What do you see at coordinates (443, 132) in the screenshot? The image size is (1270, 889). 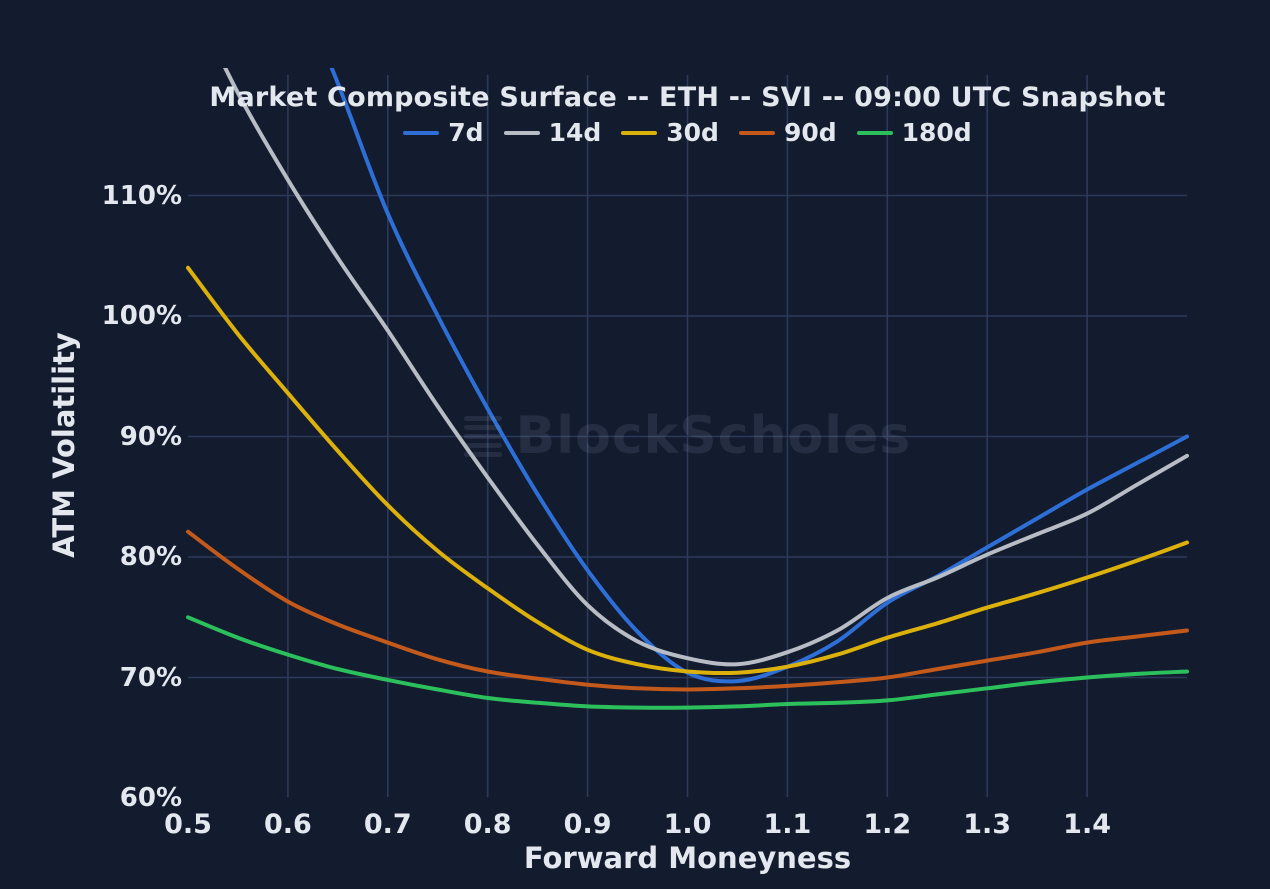 I see `legend-item-7d: 7d` at bounding box center [443, 132].